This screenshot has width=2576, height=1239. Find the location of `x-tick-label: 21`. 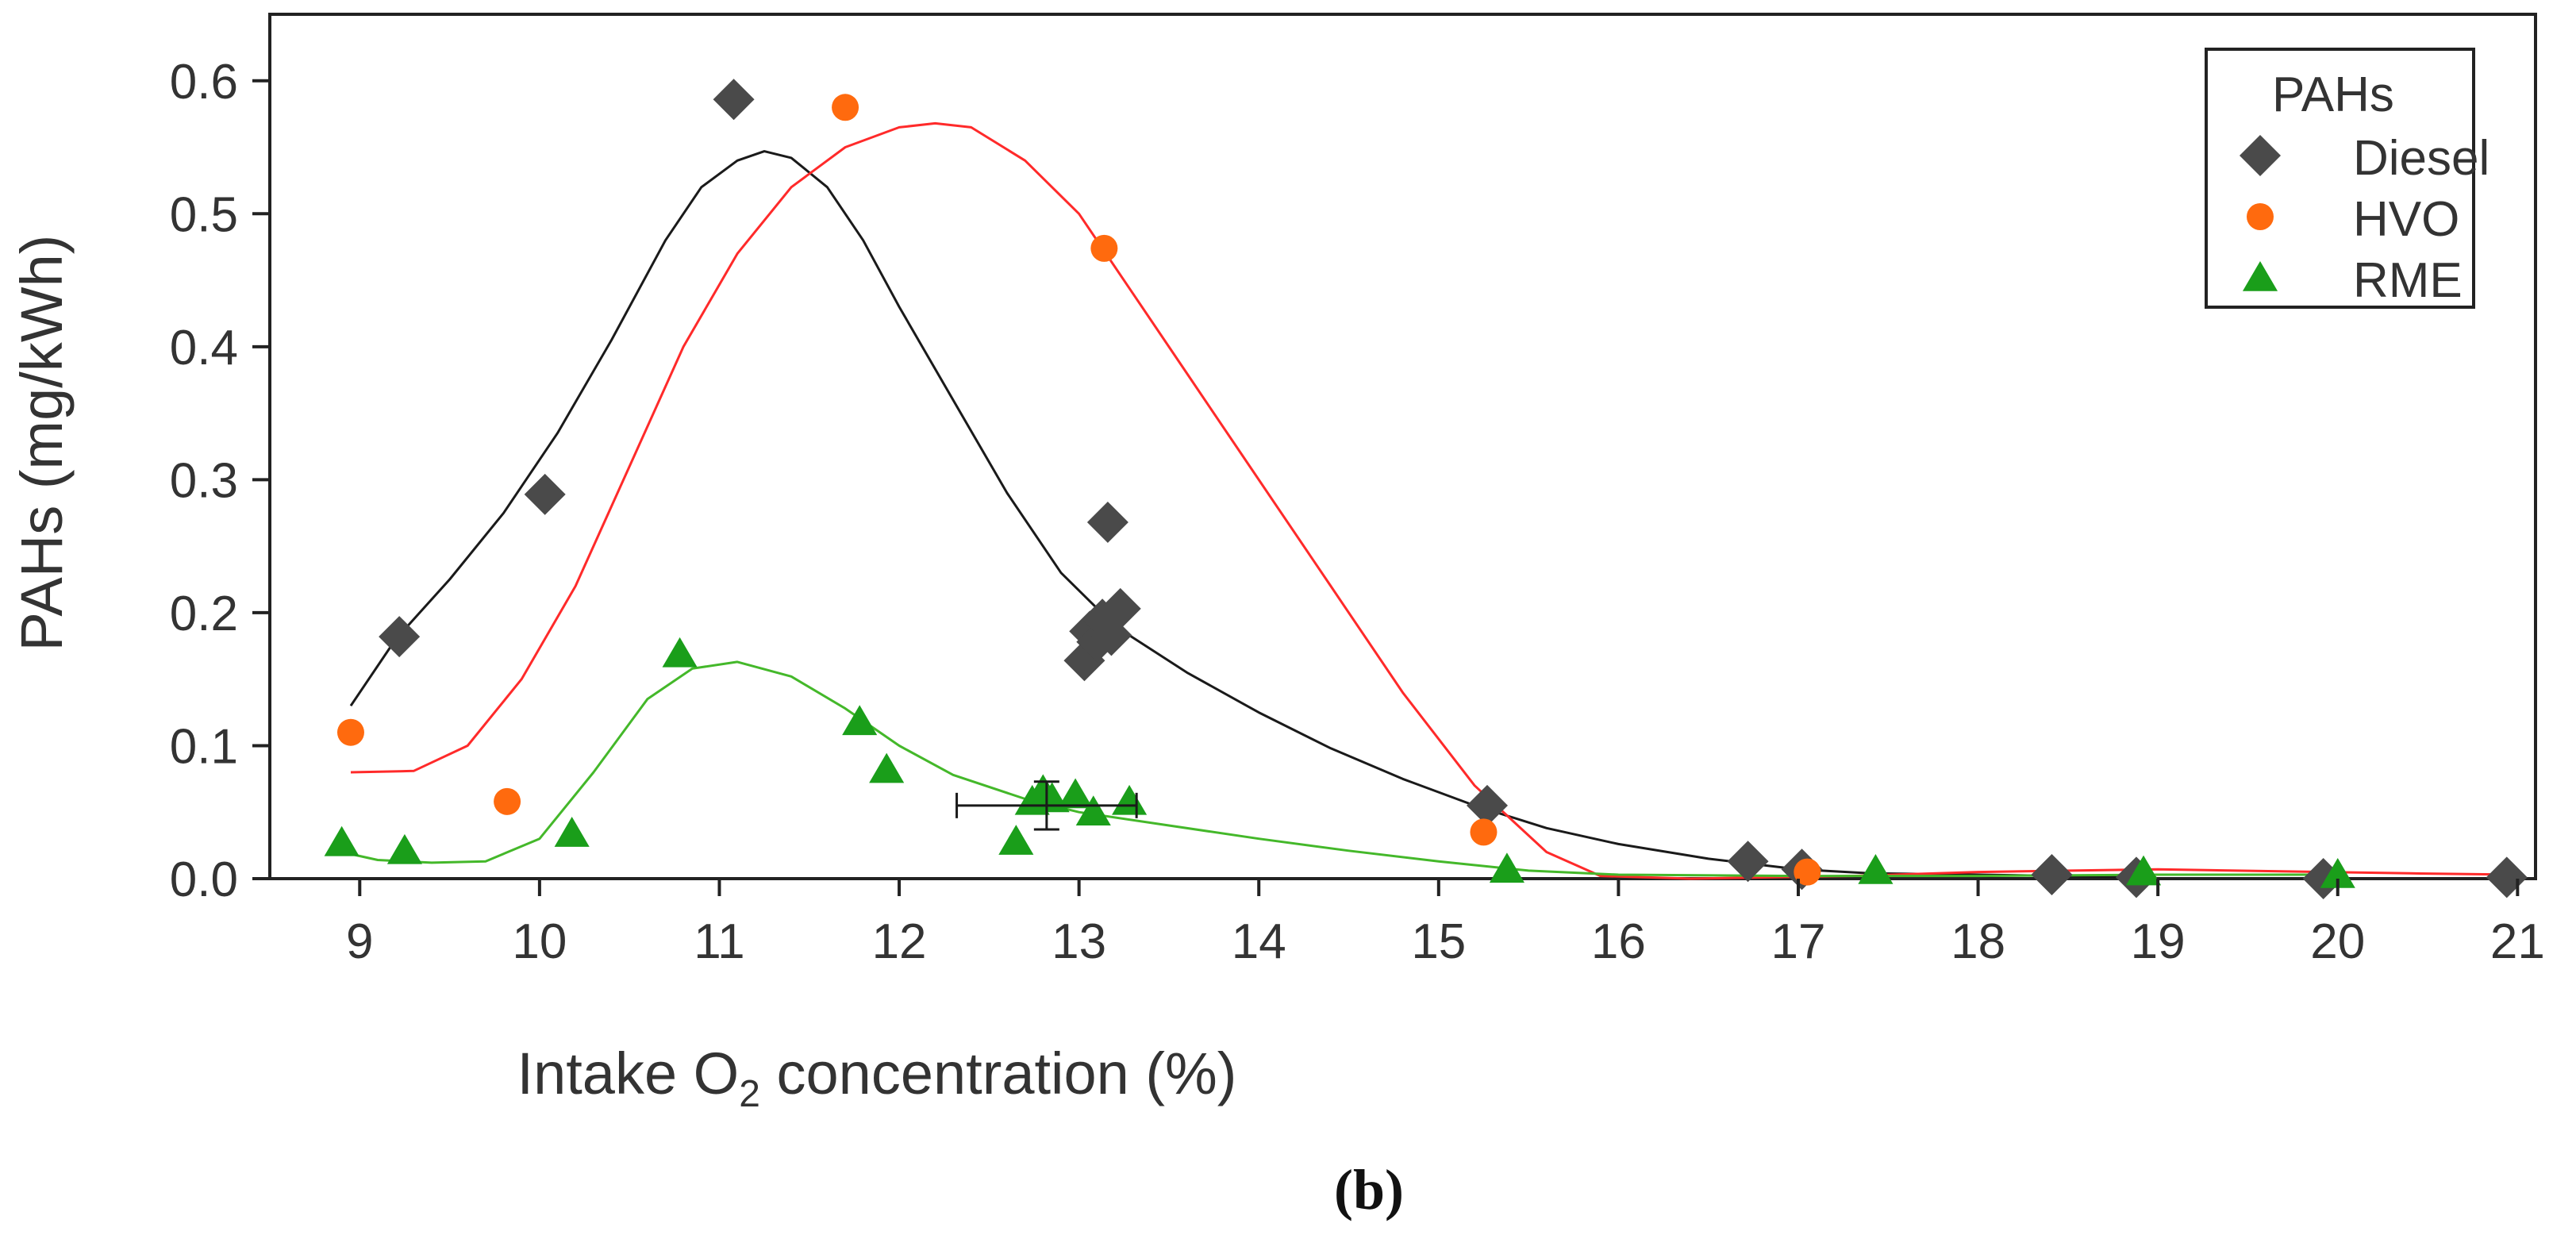

x-tick-label: 21 is located at coordinates (2517, 941).